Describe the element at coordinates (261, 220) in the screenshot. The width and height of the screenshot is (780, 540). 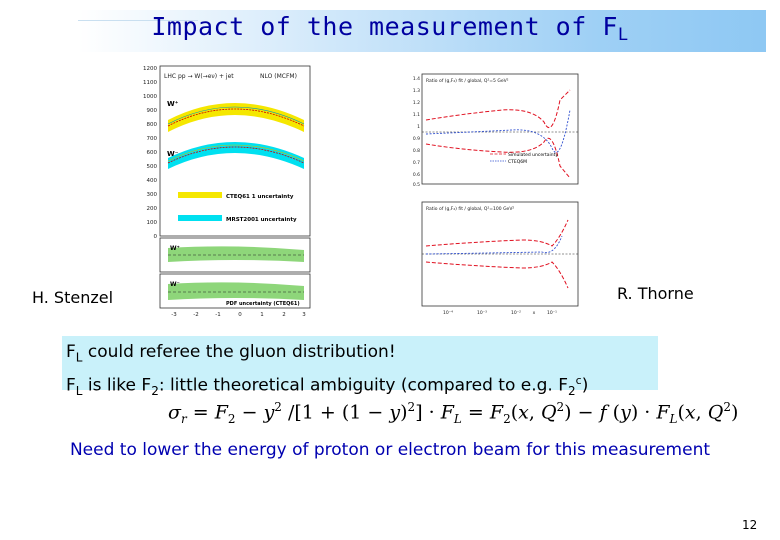
I see `legend-mrst-text: MRST2001 uncertainty` at that location.